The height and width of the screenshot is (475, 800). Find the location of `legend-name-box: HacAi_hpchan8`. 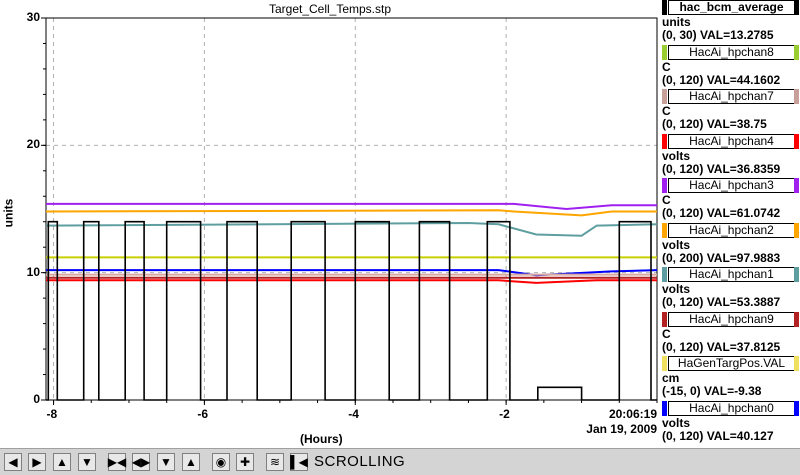

legend-name-box: HacAi_hpchan8 is located at coordinates (731, 52).